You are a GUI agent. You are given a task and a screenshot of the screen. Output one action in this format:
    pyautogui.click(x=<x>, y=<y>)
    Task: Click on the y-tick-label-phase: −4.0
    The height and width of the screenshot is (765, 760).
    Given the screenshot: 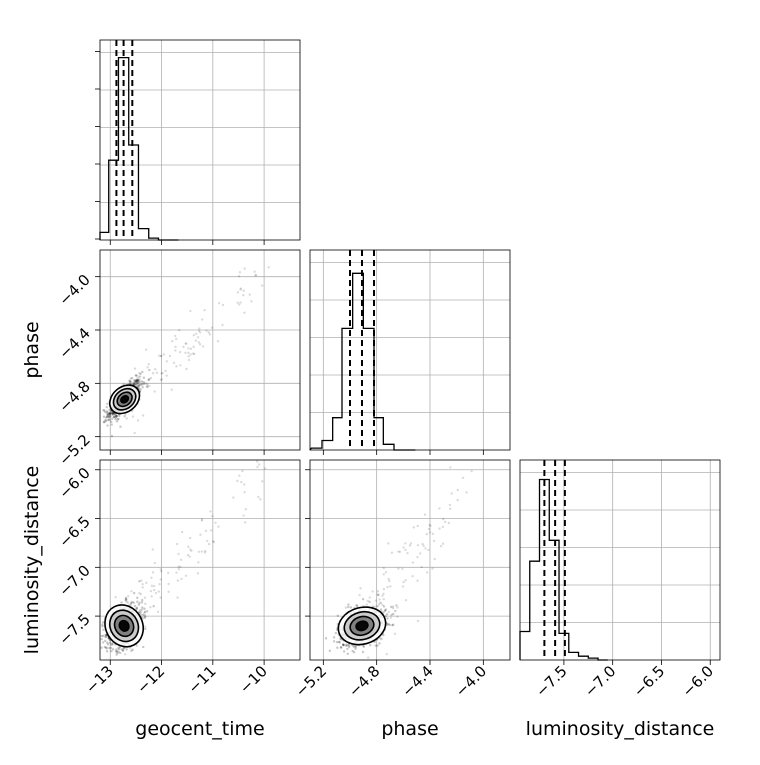 What is the action you would take?
    pyautogui.click(x=74, y=290)
    